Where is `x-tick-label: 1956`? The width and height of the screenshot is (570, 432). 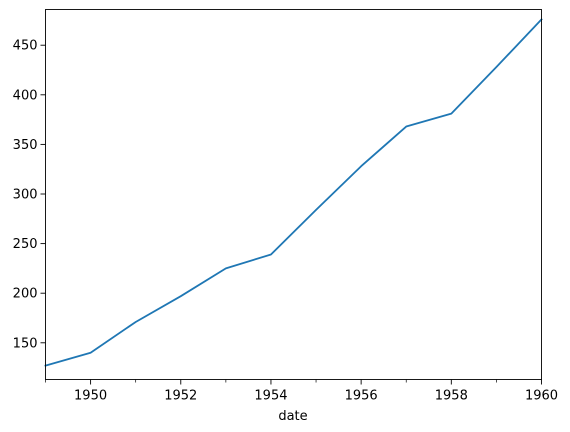
x-tick-label: 1956 is located at coordinates (361, 396).